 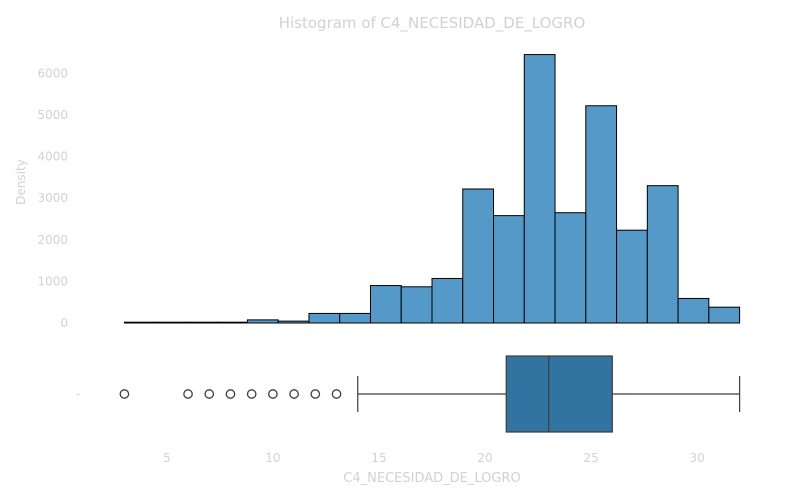 I want to click on histogram-y-ticks: 0 1000 2000 3000 4000 5000 6000, so click(x=52, y=198).